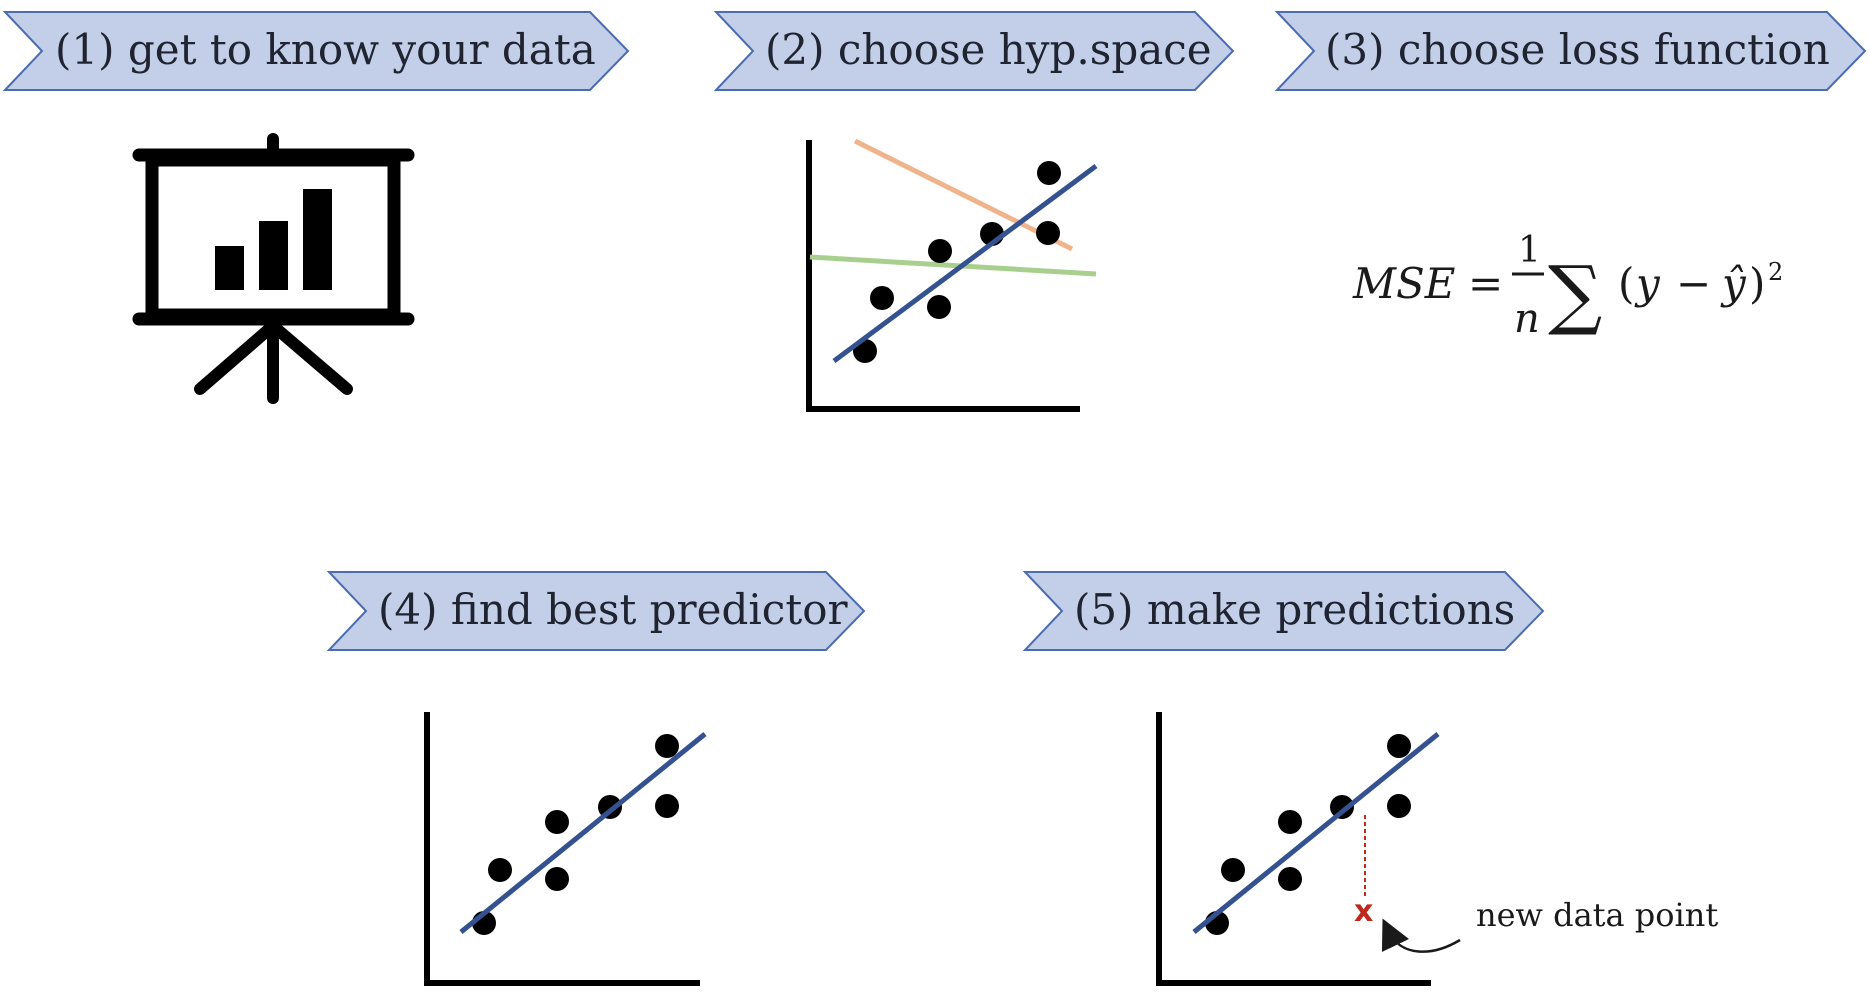 The height and width of the screenshot is (1003, 1870). I want to click on formula-close-paren: ), so click(1757, 283).